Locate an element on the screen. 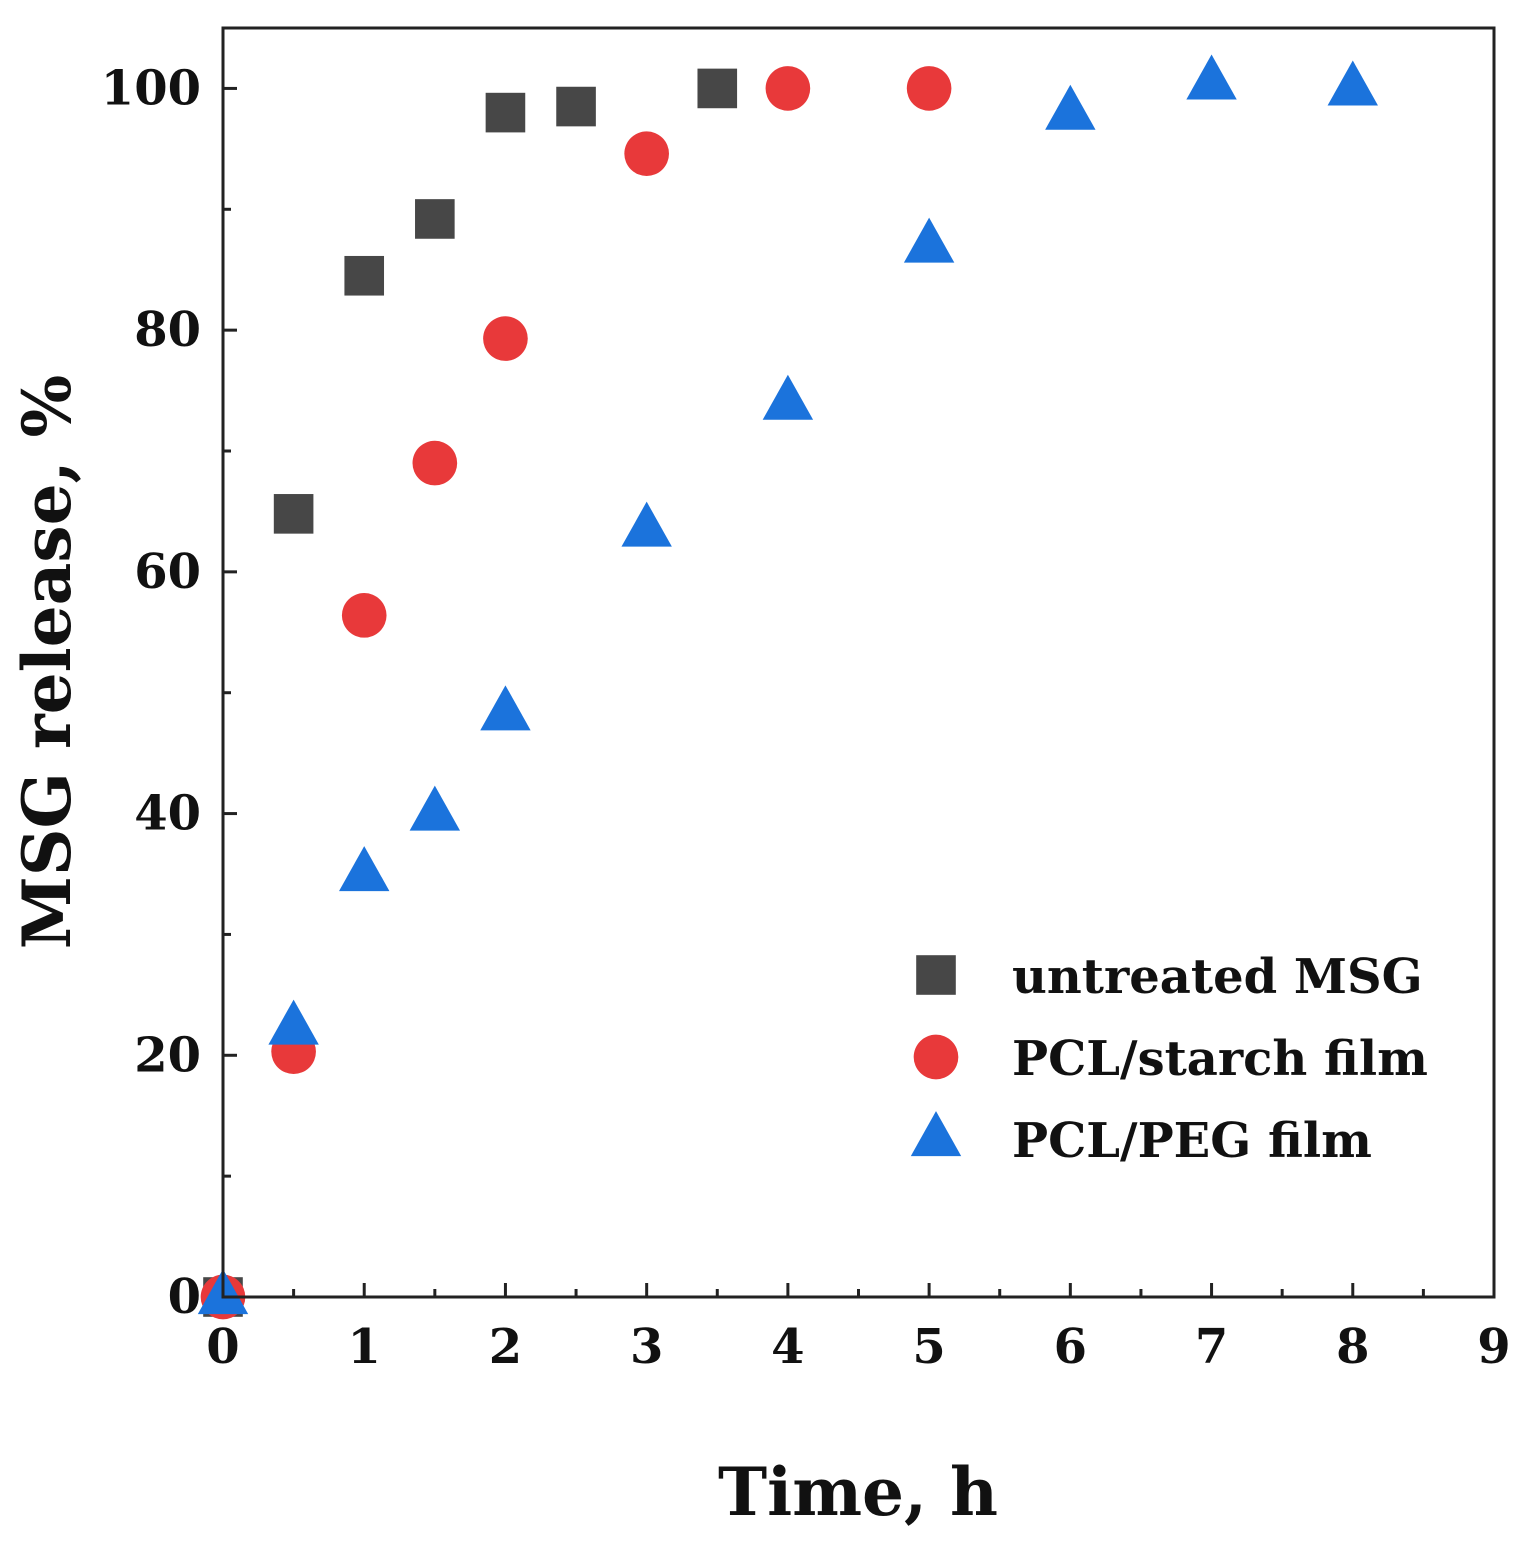 Image resolution: width=1516 pixels, height=1548 pixels. x-tick-label: 3 is located at coordinates (646, 1347).